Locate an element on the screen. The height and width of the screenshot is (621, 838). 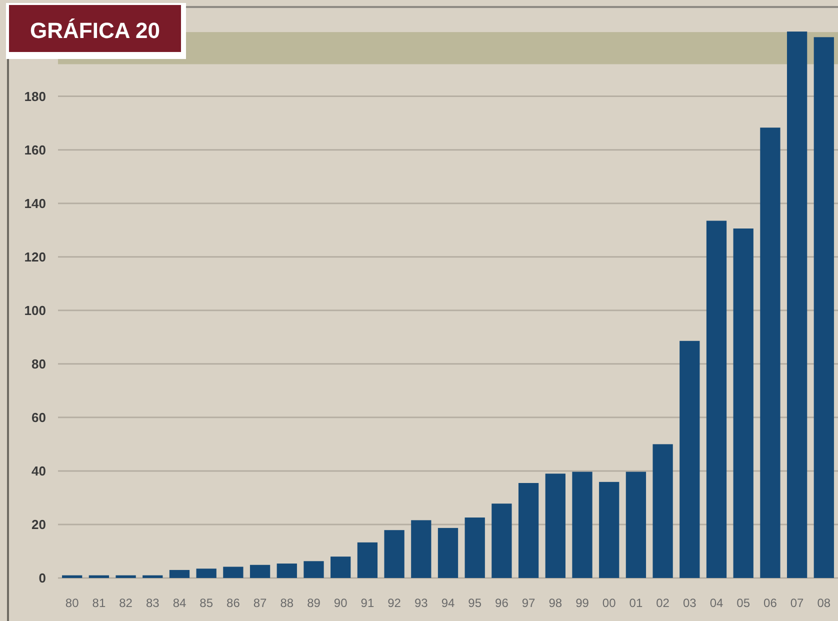
y-tick-label: 100 is located at coordinates (35, 310).